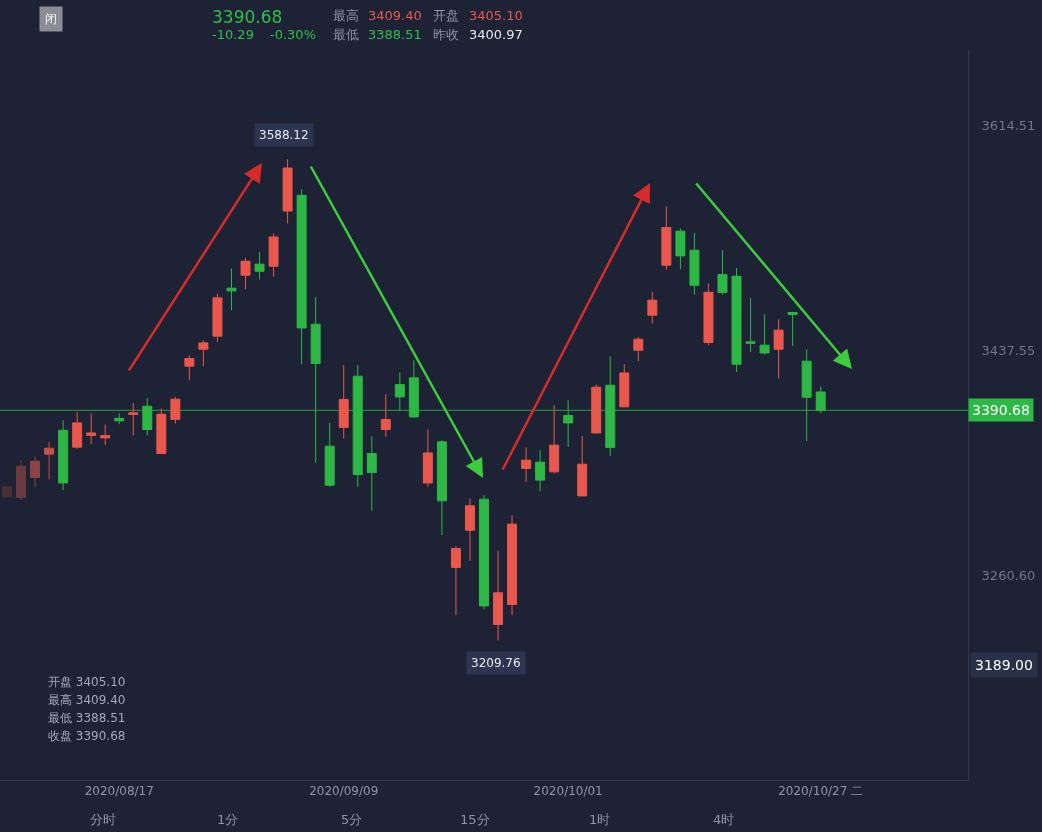  I want to click on text: 1分, so click(228, 819).